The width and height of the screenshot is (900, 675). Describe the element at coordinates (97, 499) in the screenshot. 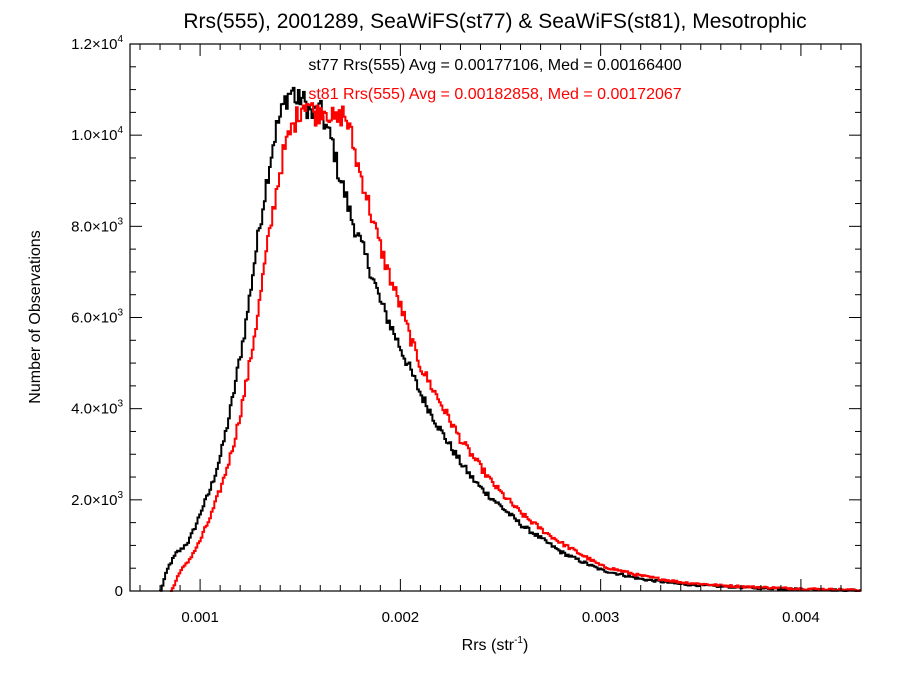

I see `y-tick-label: 2.0×10³` at that location.